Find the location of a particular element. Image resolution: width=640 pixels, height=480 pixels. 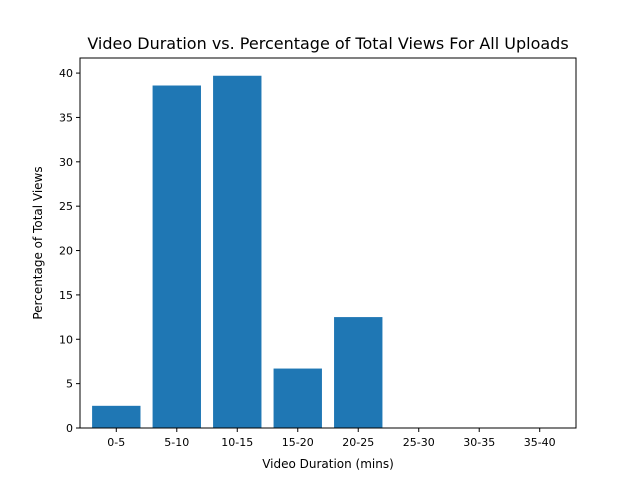

y-axis-label: Percentage of Total Views is located at coordinates (38, 242).